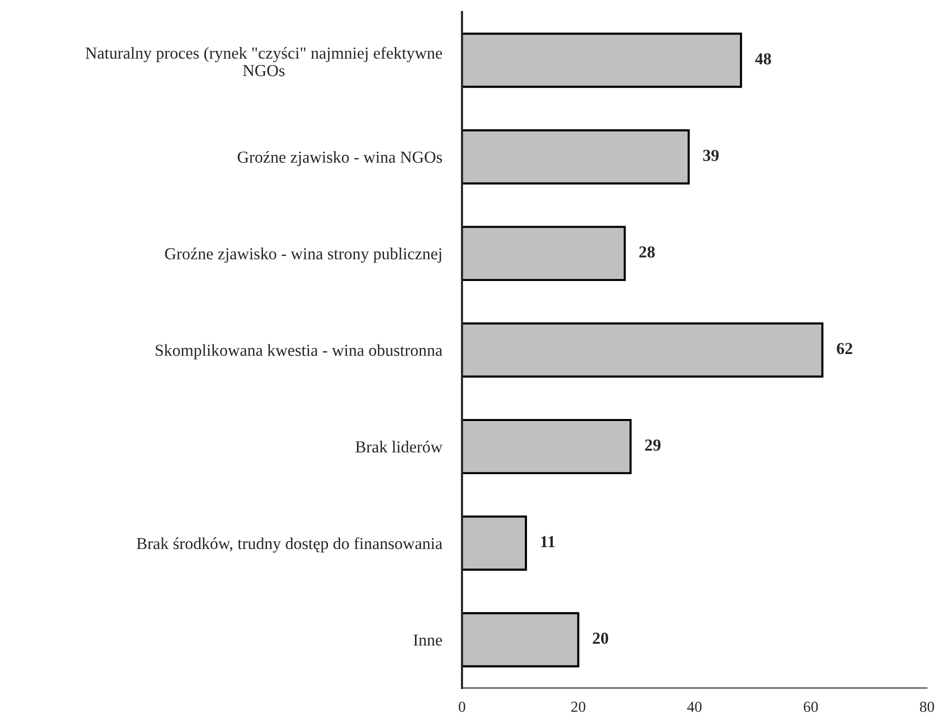 Image resolution: width=937 pixels, height=717 pixels. What do you see at coordinates (264, 61) in the screenshot?
I see `y-tick-label: Naturalny proces (rynek "czyści" najmniej efektywne NGOs` at bounding box center [264, 61].